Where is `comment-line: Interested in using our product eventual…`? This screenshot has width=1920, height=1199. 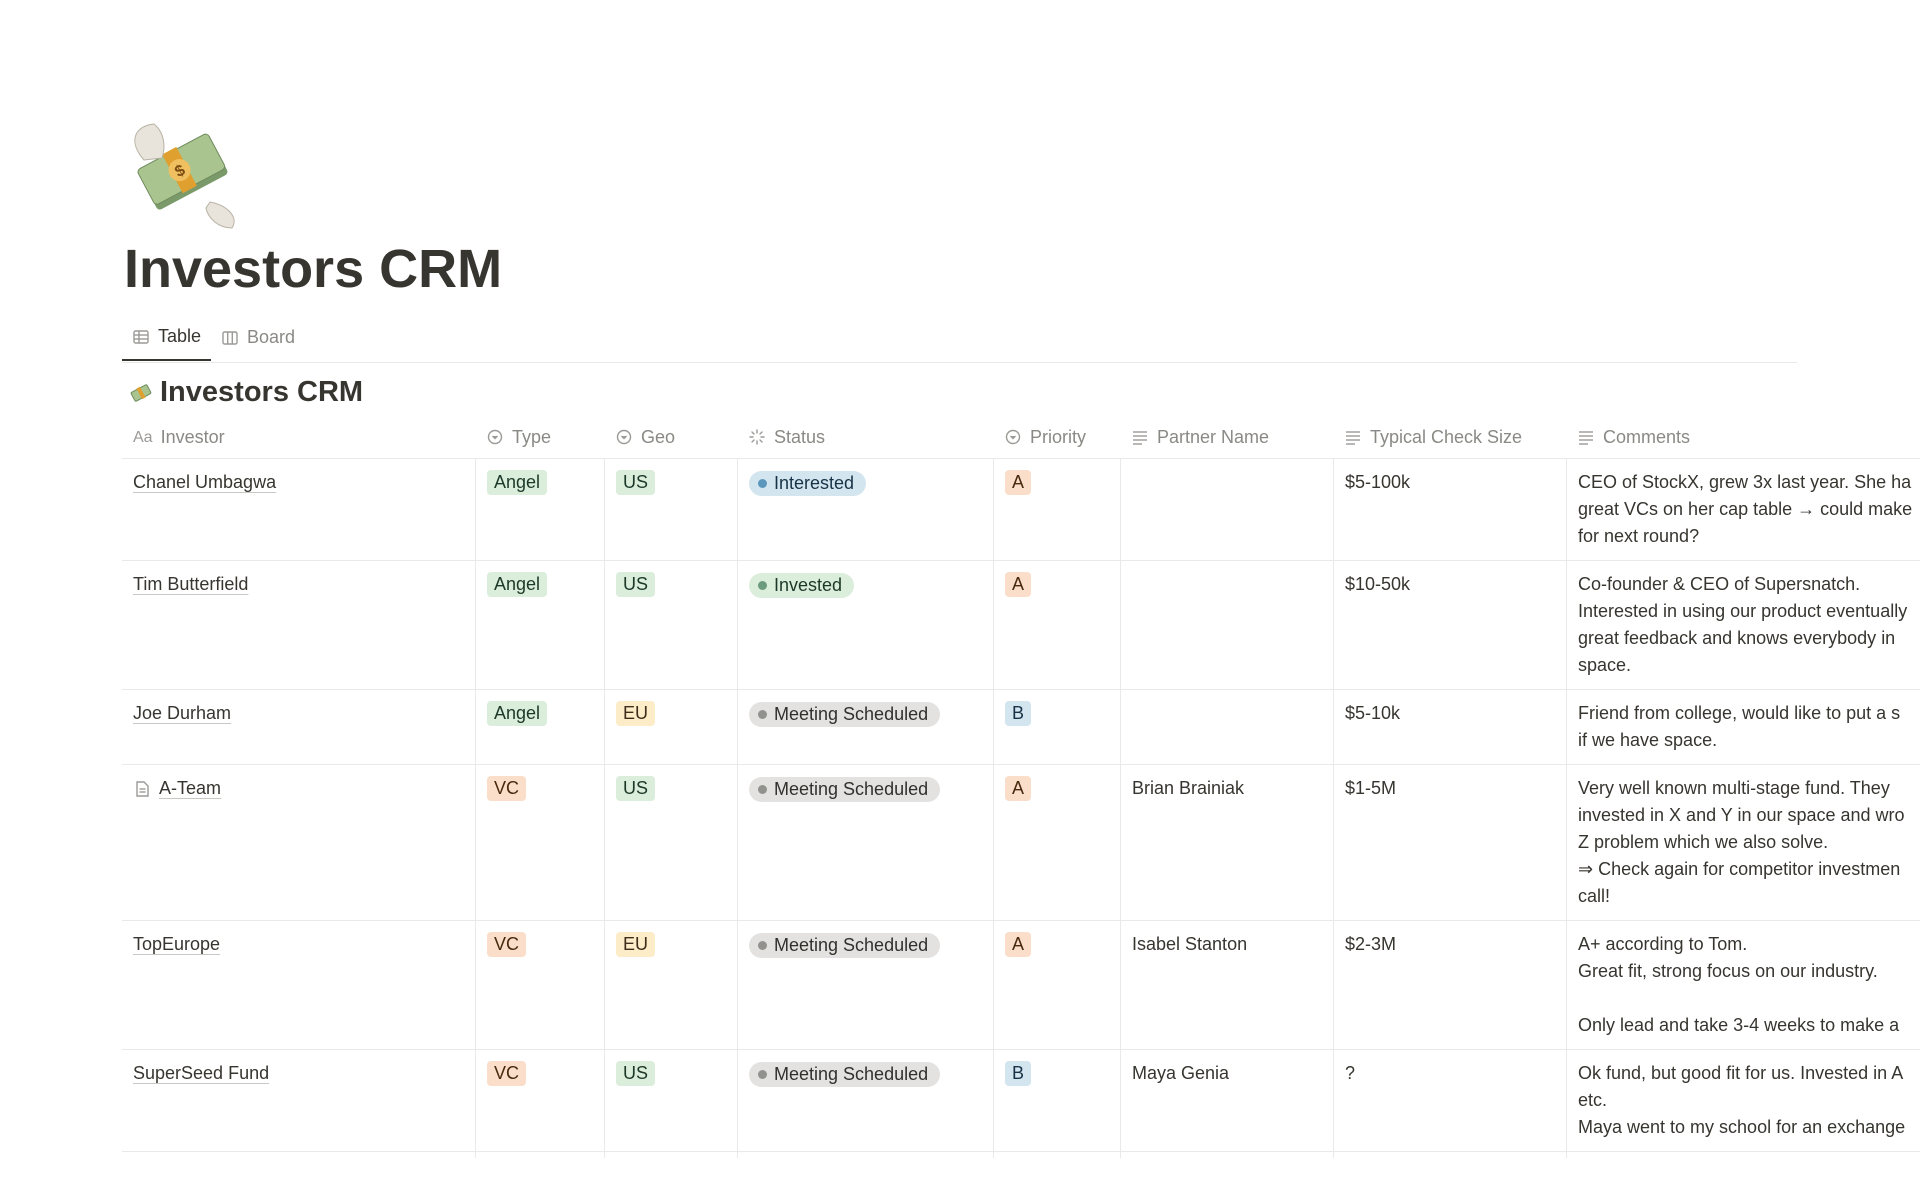 comment-line: Interested in using our product eventual… is located at coordinates (1743, 611).